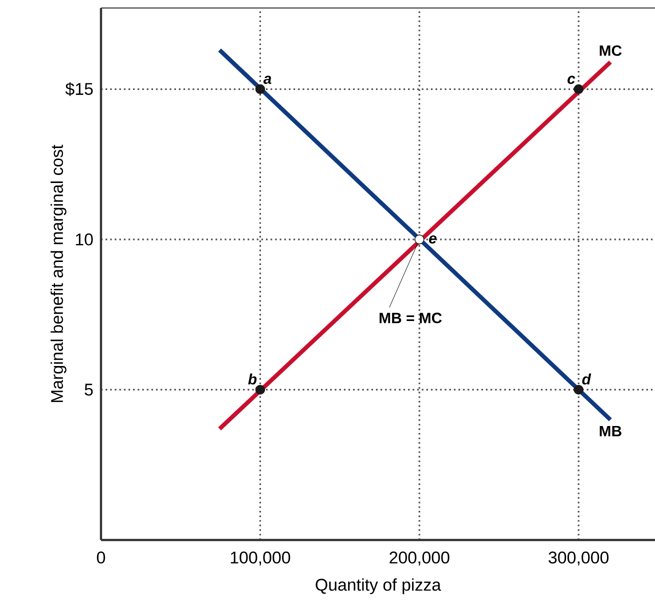 This screenshot has height=613, width=655. What do you see at coordinates (611, 50) in the screenshot?
I see `series-label: MC` at bounding box center [611, 50].